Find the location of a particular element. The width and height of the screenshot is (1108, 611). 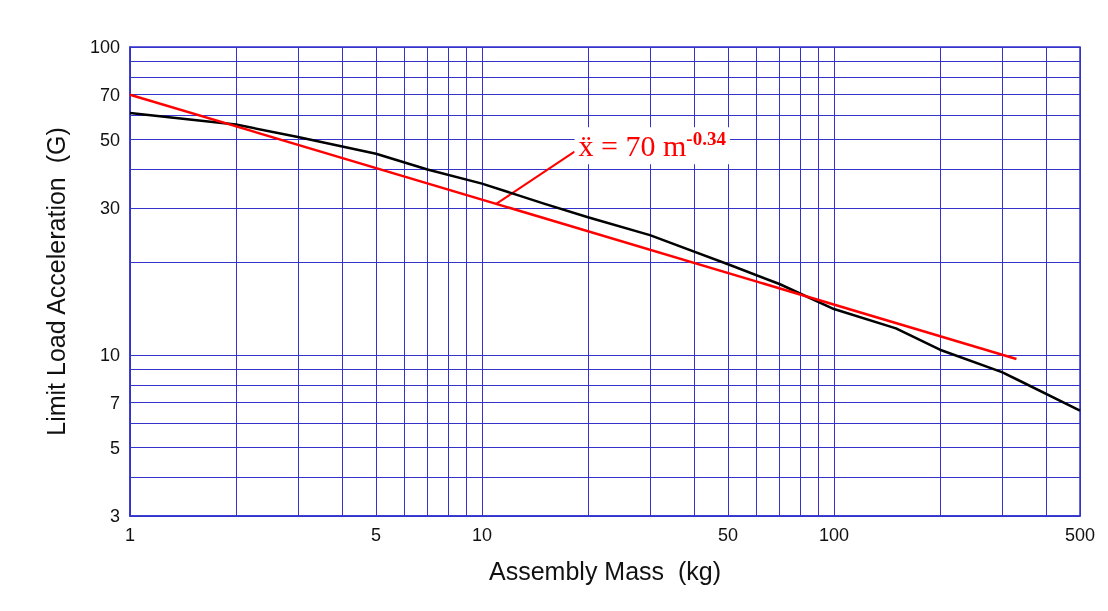

y-tick-label: 50 is located at coordinates (109, 139).